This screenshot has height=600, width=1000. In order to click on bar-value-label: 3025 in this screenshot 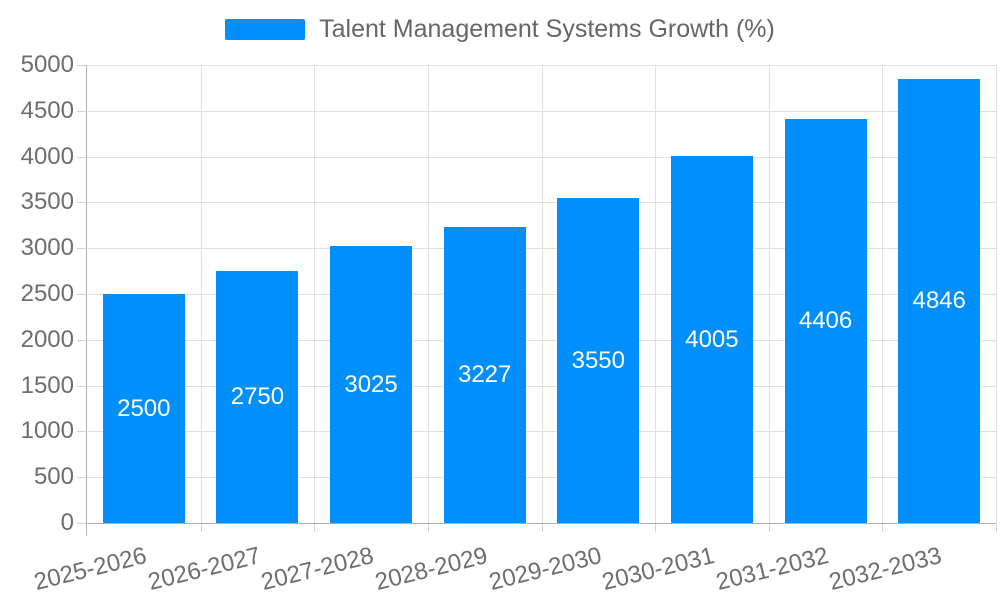, I will do `click(371, 384)`.